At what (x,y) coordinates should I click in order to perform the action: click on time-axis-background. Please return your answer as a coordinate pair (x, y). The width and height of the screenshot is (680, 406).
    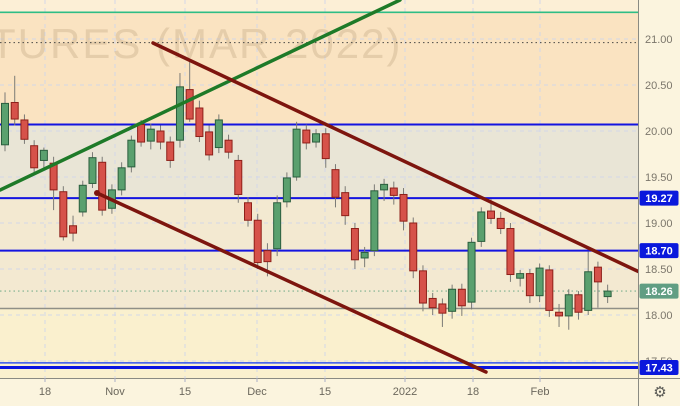
    Looking at the image, I should click on (340, 392).